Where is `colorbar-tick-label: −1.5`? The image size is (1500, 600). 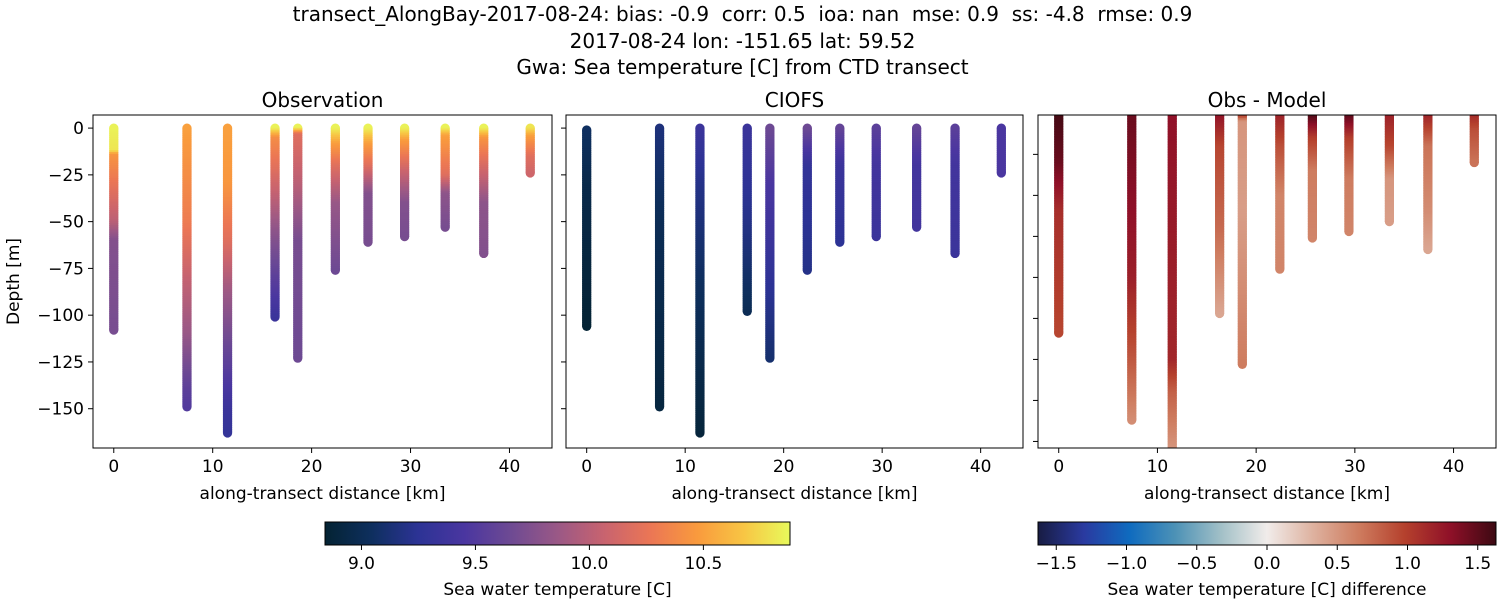 colorbar-tick-label: −1.5 is located at coordinates (1056, 564).